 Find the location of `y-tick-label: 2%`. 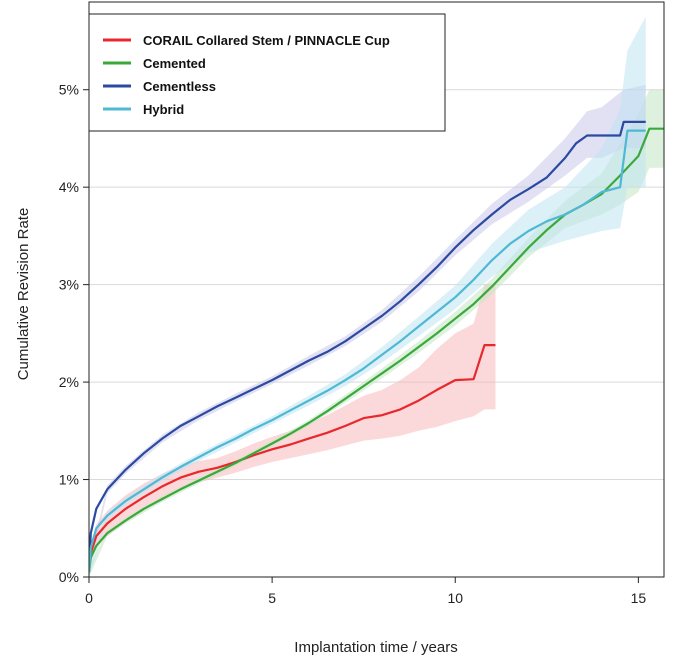

y-tick-label: 2% is located at coordinates (69, 382).